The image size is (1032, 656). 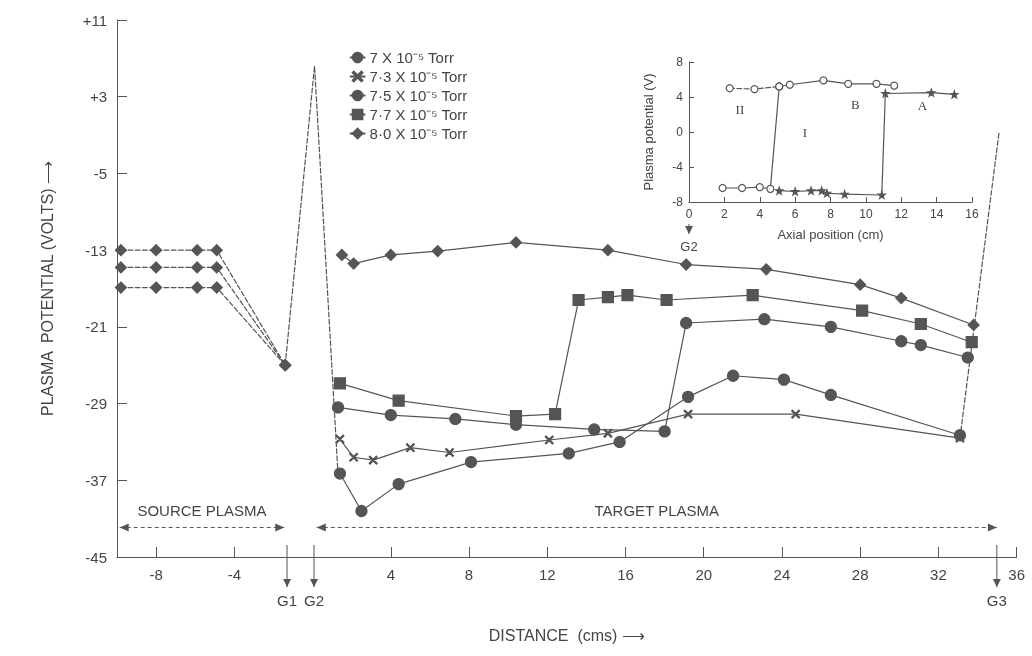 What do you see at coordinates (996, 600) in the screenshot?
I see `text: G3` at bounding box center [996, 600].